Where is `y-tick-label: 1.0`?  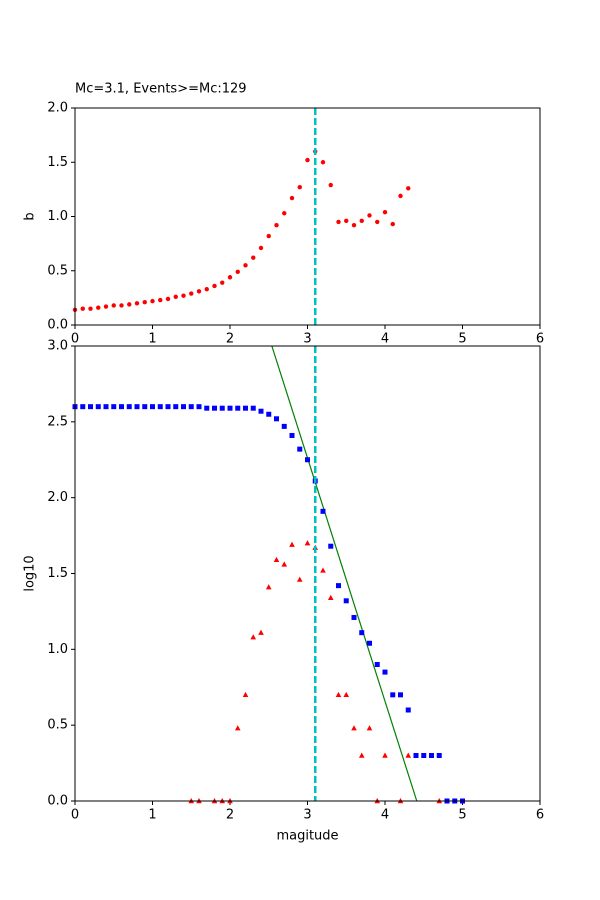 y-tick-label: 1.0 is located at coordinates (57, 216).